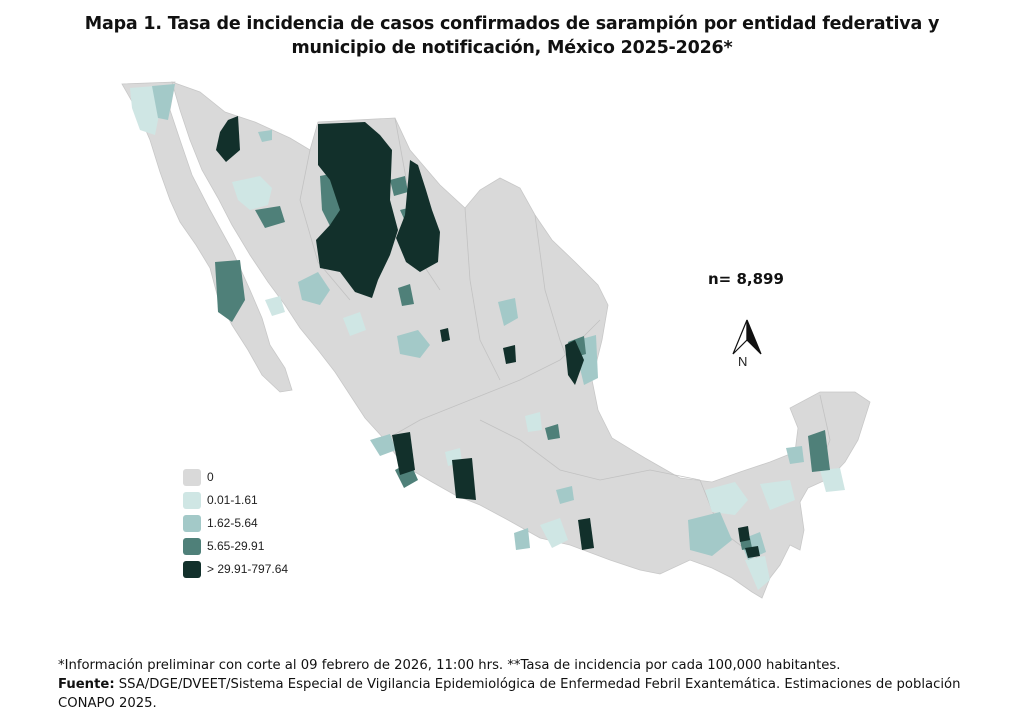 Image resolution: width=1024 pixels, height=724 pixels. I want to click on legend-item-3: 5.65-29.91, so click(235, 546).